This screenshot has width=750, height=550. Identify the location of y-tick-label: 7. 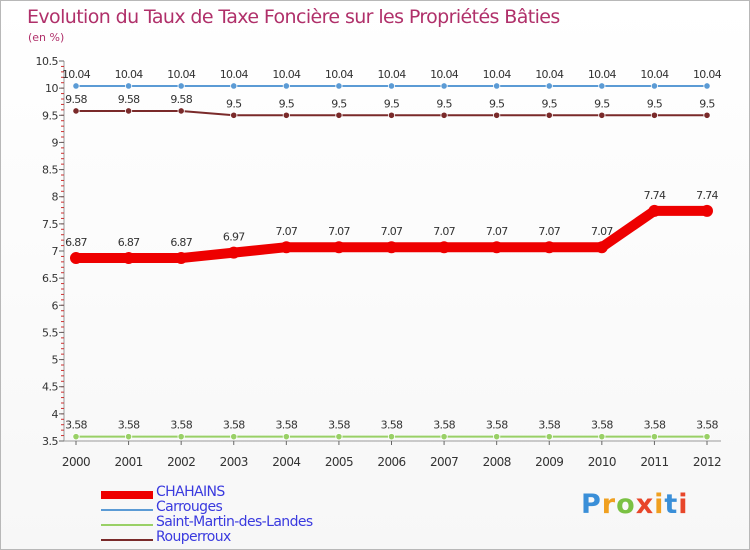
(55, 251).